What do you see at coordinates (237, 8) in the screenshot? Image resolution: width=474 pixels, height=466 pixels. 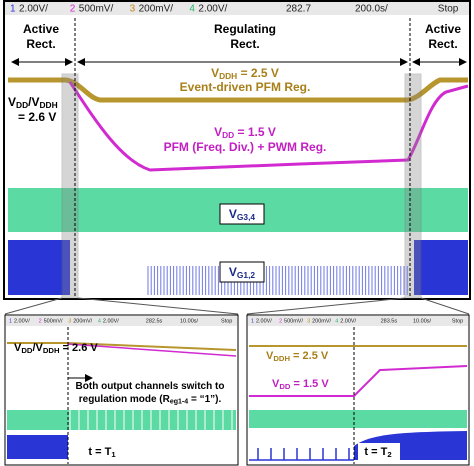 I see `scope-header` at bounding box center [237, 8].